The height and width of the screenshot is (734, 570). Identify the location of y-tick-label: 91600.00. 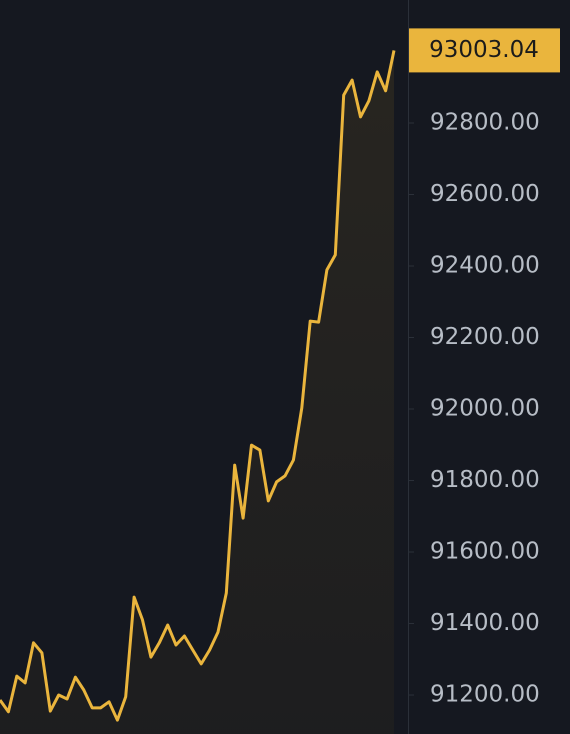
(485, 552).